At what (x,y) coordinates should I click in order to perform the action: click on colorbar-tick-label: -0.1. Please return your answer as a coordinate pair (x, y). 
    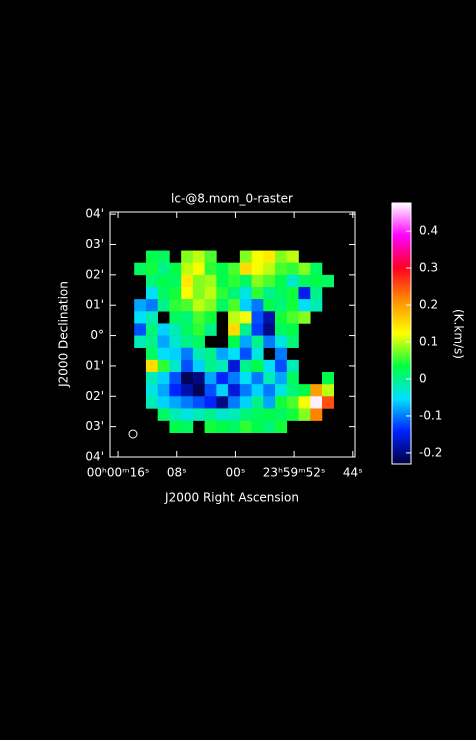
    Looking at the image, I should click on (430, 415).